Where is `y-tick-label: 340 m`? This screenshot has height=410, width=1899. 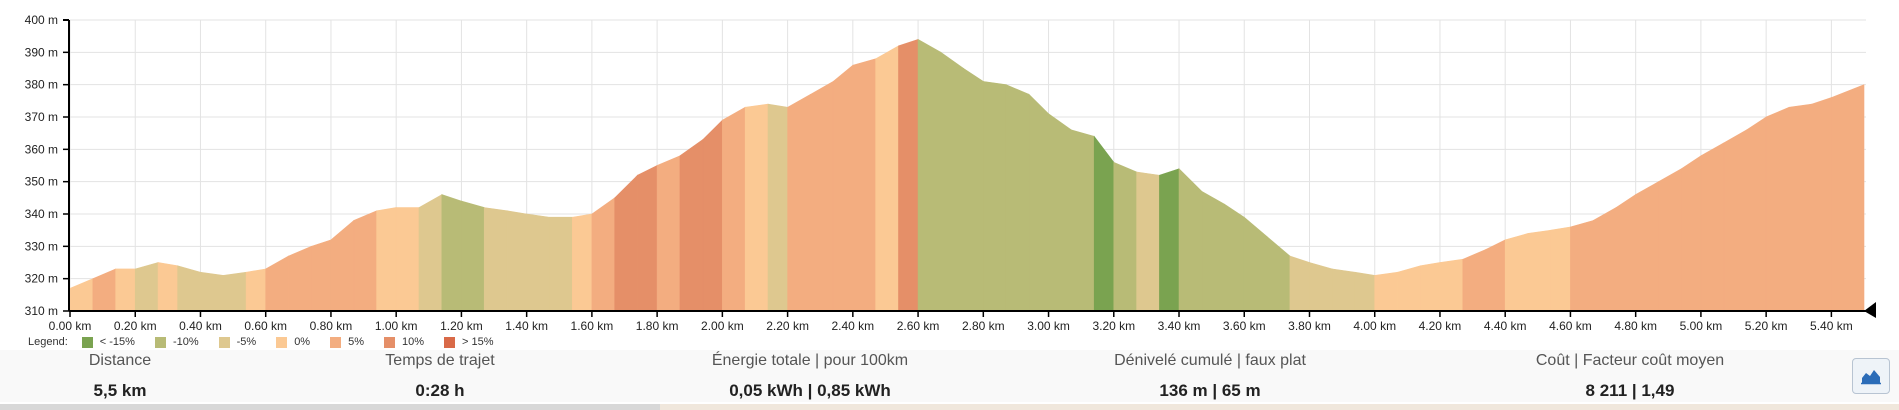 y-tick-label: 340 m is located at coordinates (41, 214).